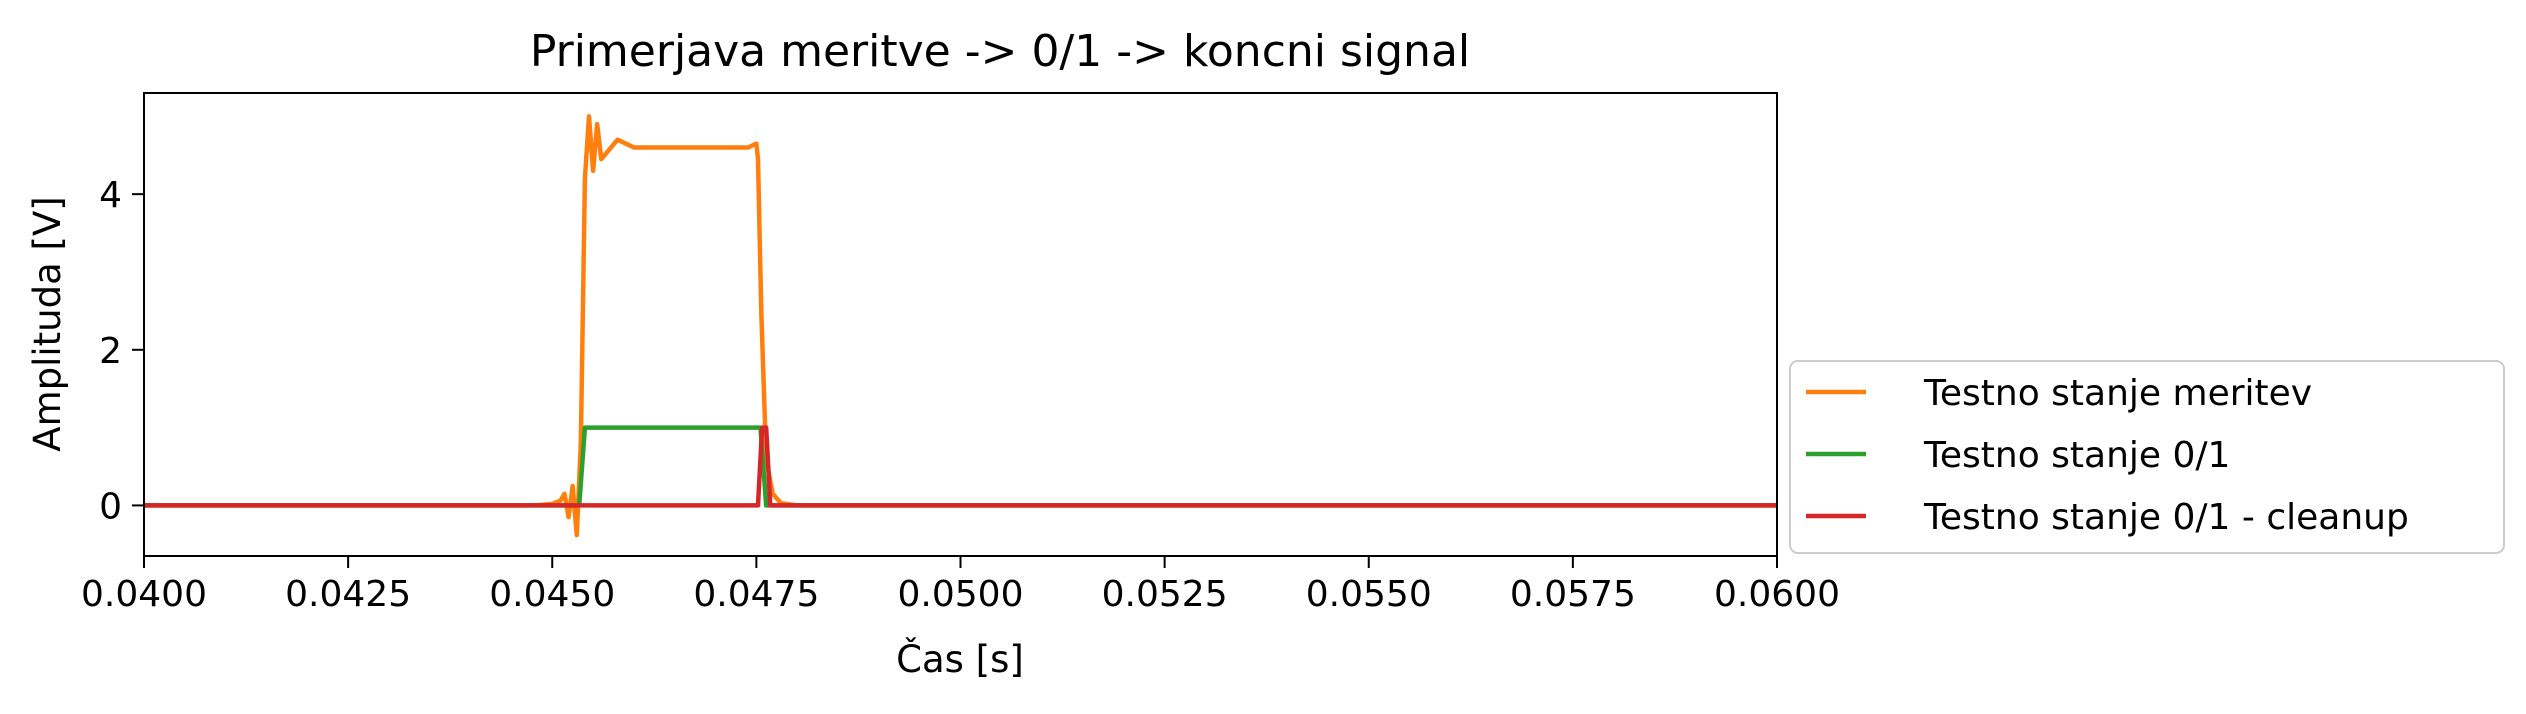 This screenshot has height=714, width=2526. Describe the element at coordinates (2117, 393) in the screenshot. I see `legend-label-1: Testno stanje meritev` at that location.